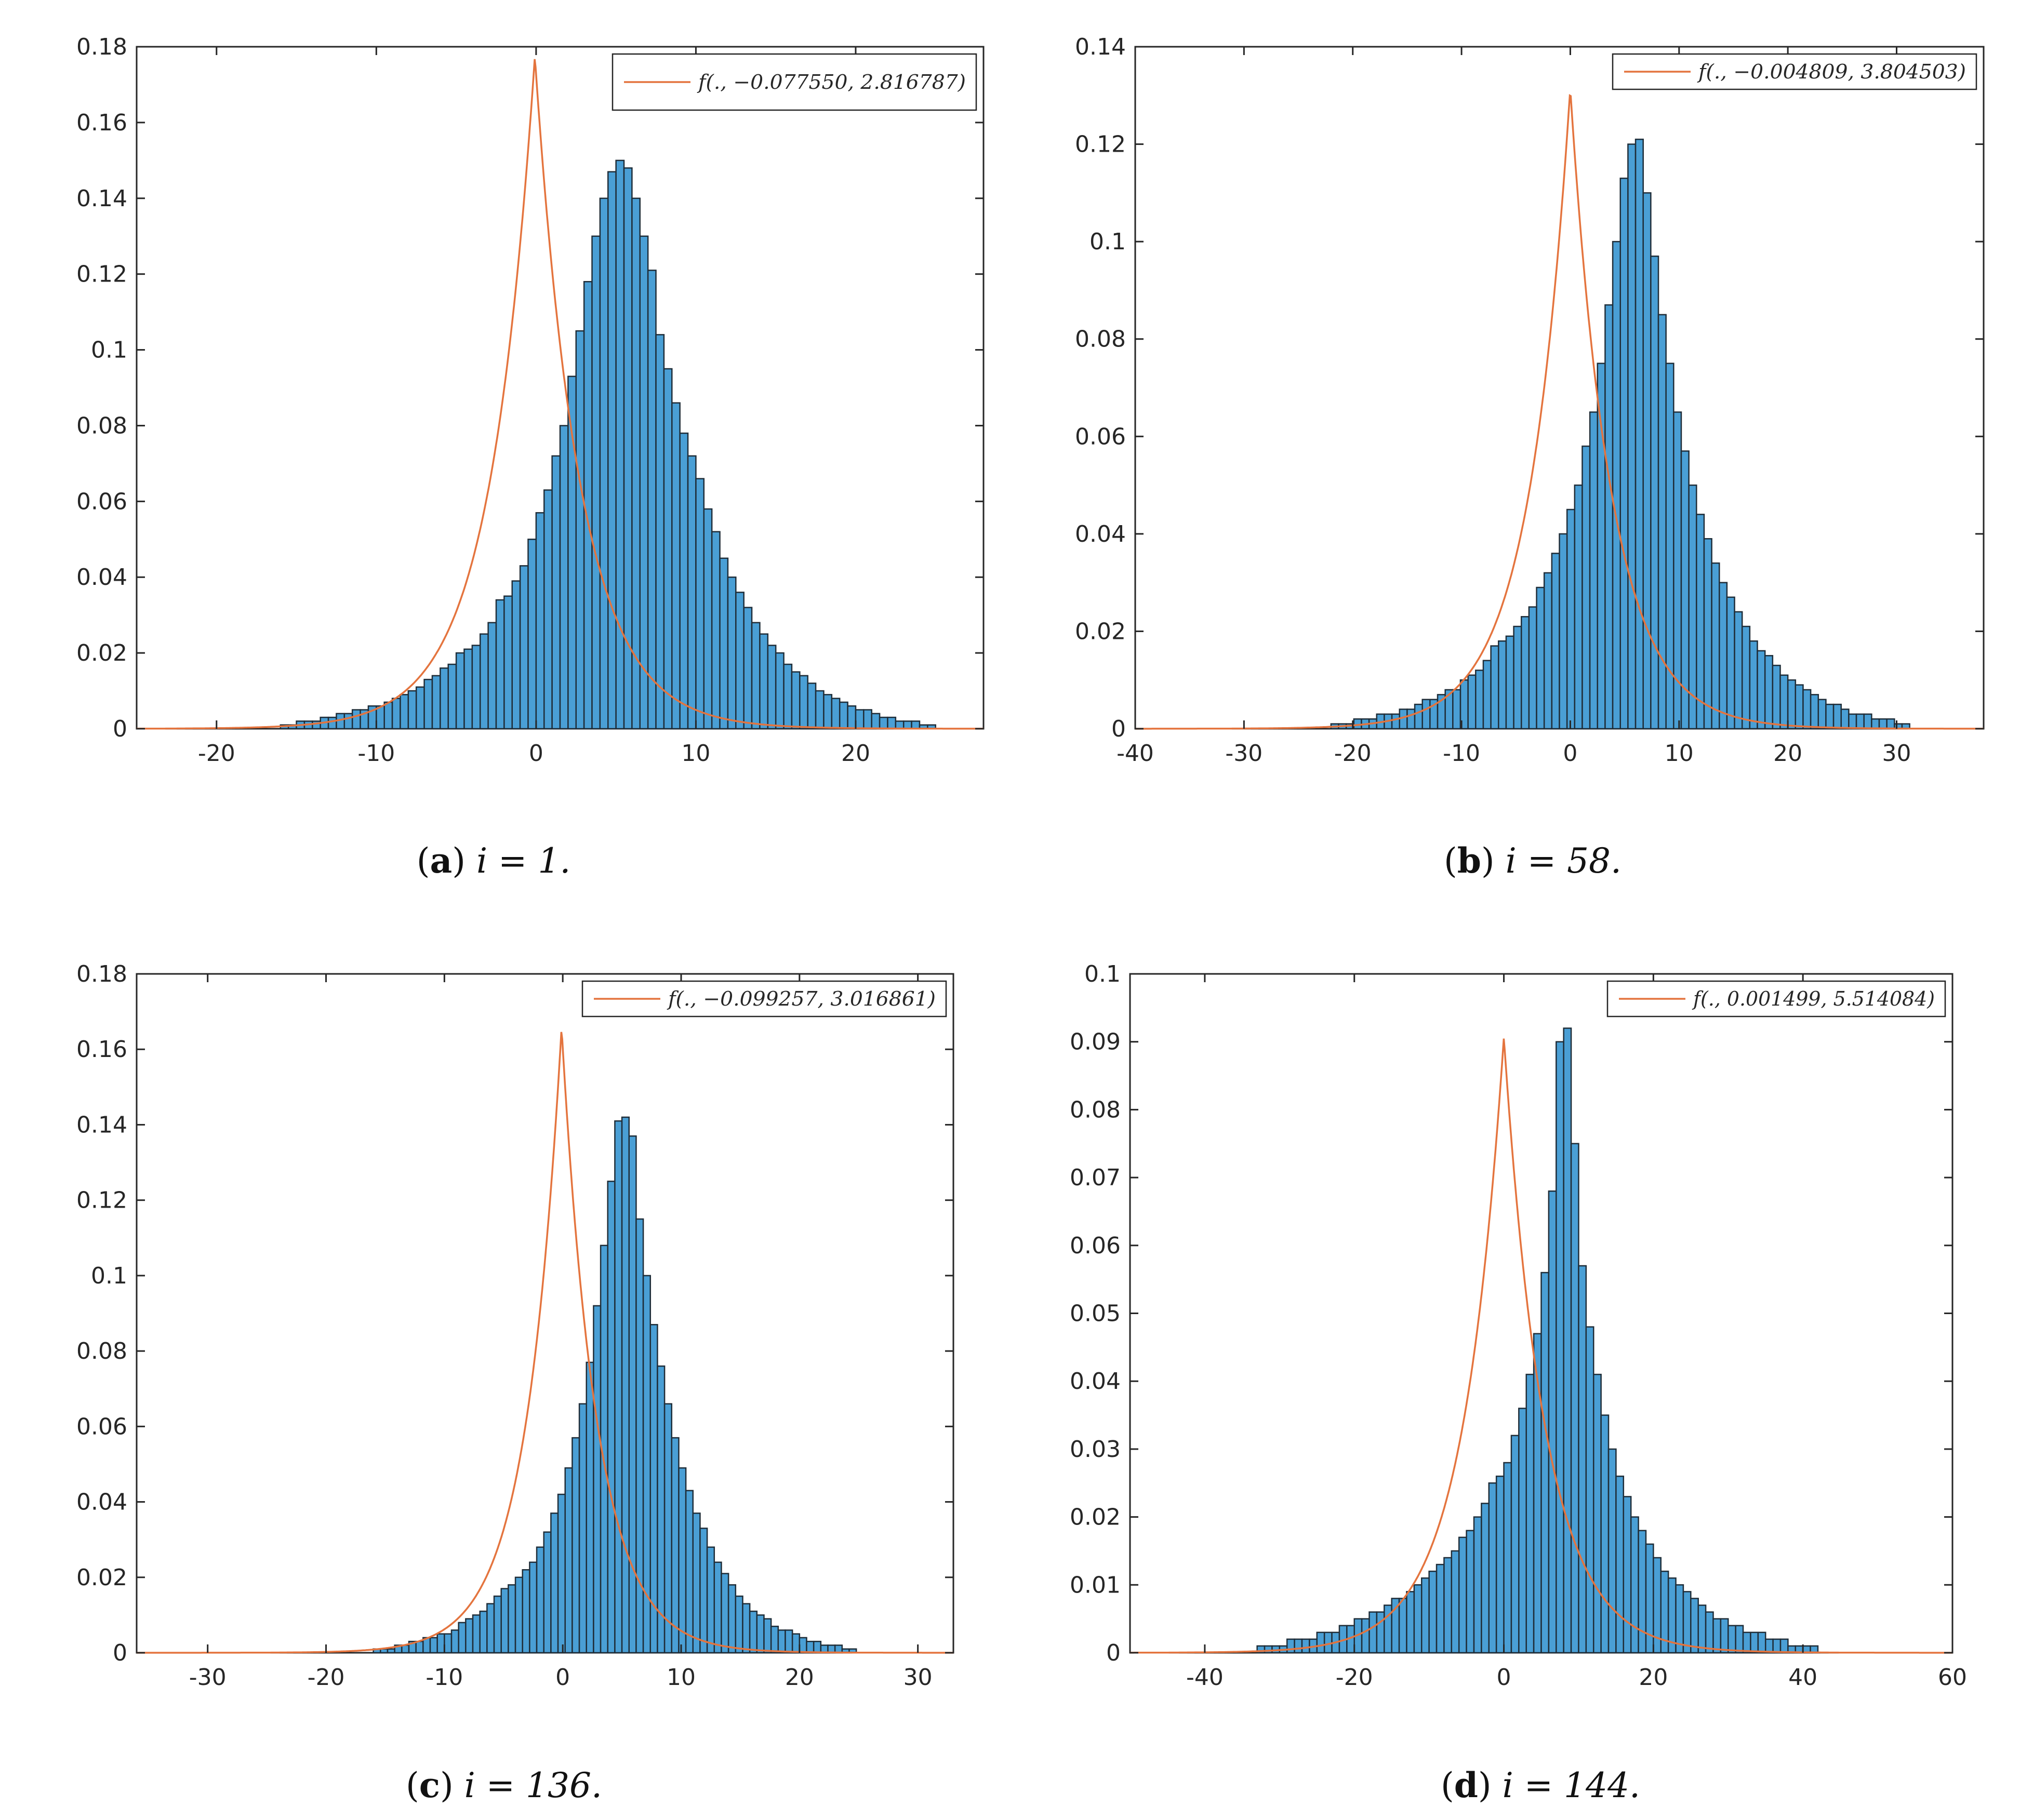 The width and height of the screenshot is (2020, 1820). I want to click on histogram-d, so click(1538, 1341).